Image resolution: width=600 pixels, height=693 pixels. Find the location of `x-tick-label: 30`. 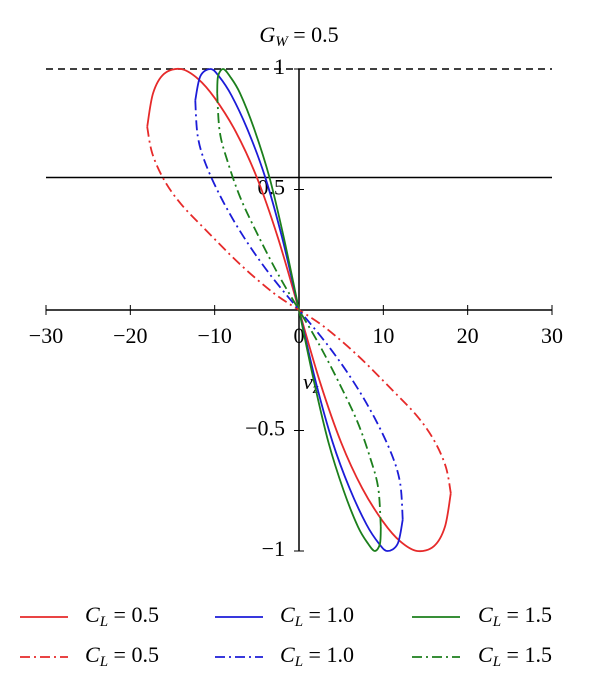

x-tick-label: 30 is located at coordinates (552, 335).